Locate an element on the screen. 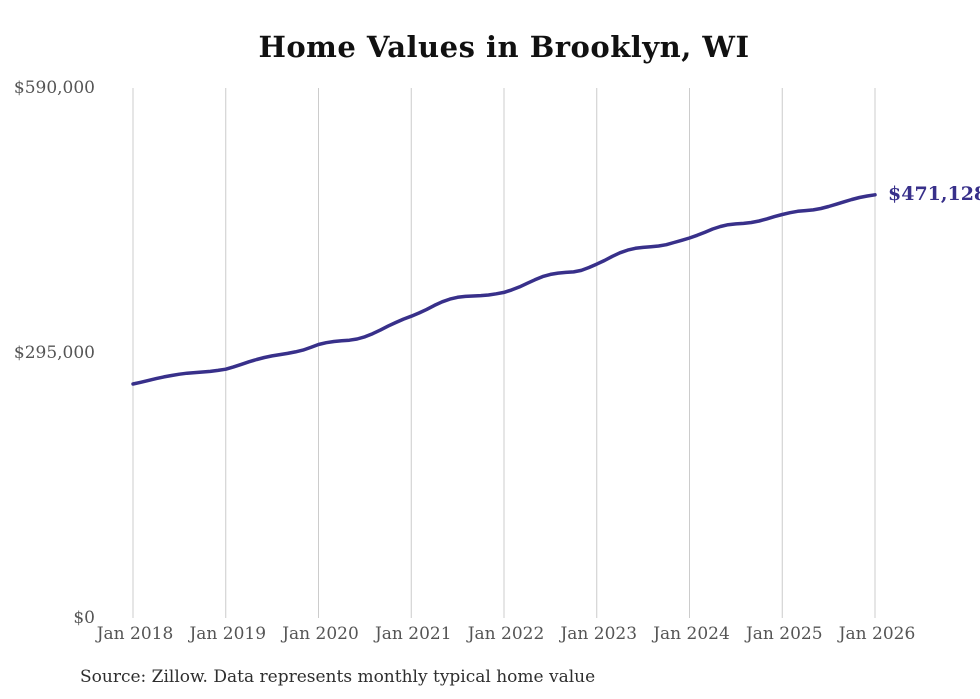 Image resolution: width=980 pixels, height=699 pixels. x-axis-tick-label: Jan 2018 is located at coordinates (135, 634).